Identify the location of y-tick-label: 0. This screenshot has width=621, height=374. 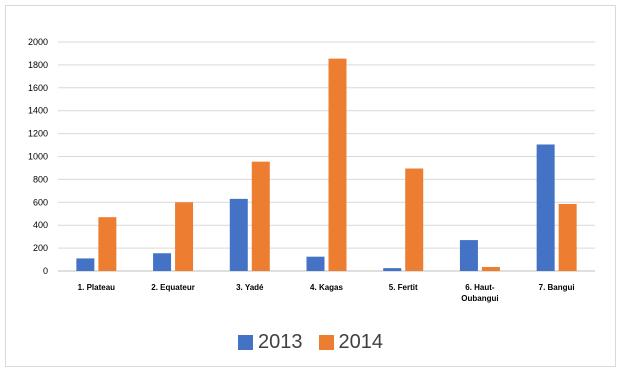
(45, 271).